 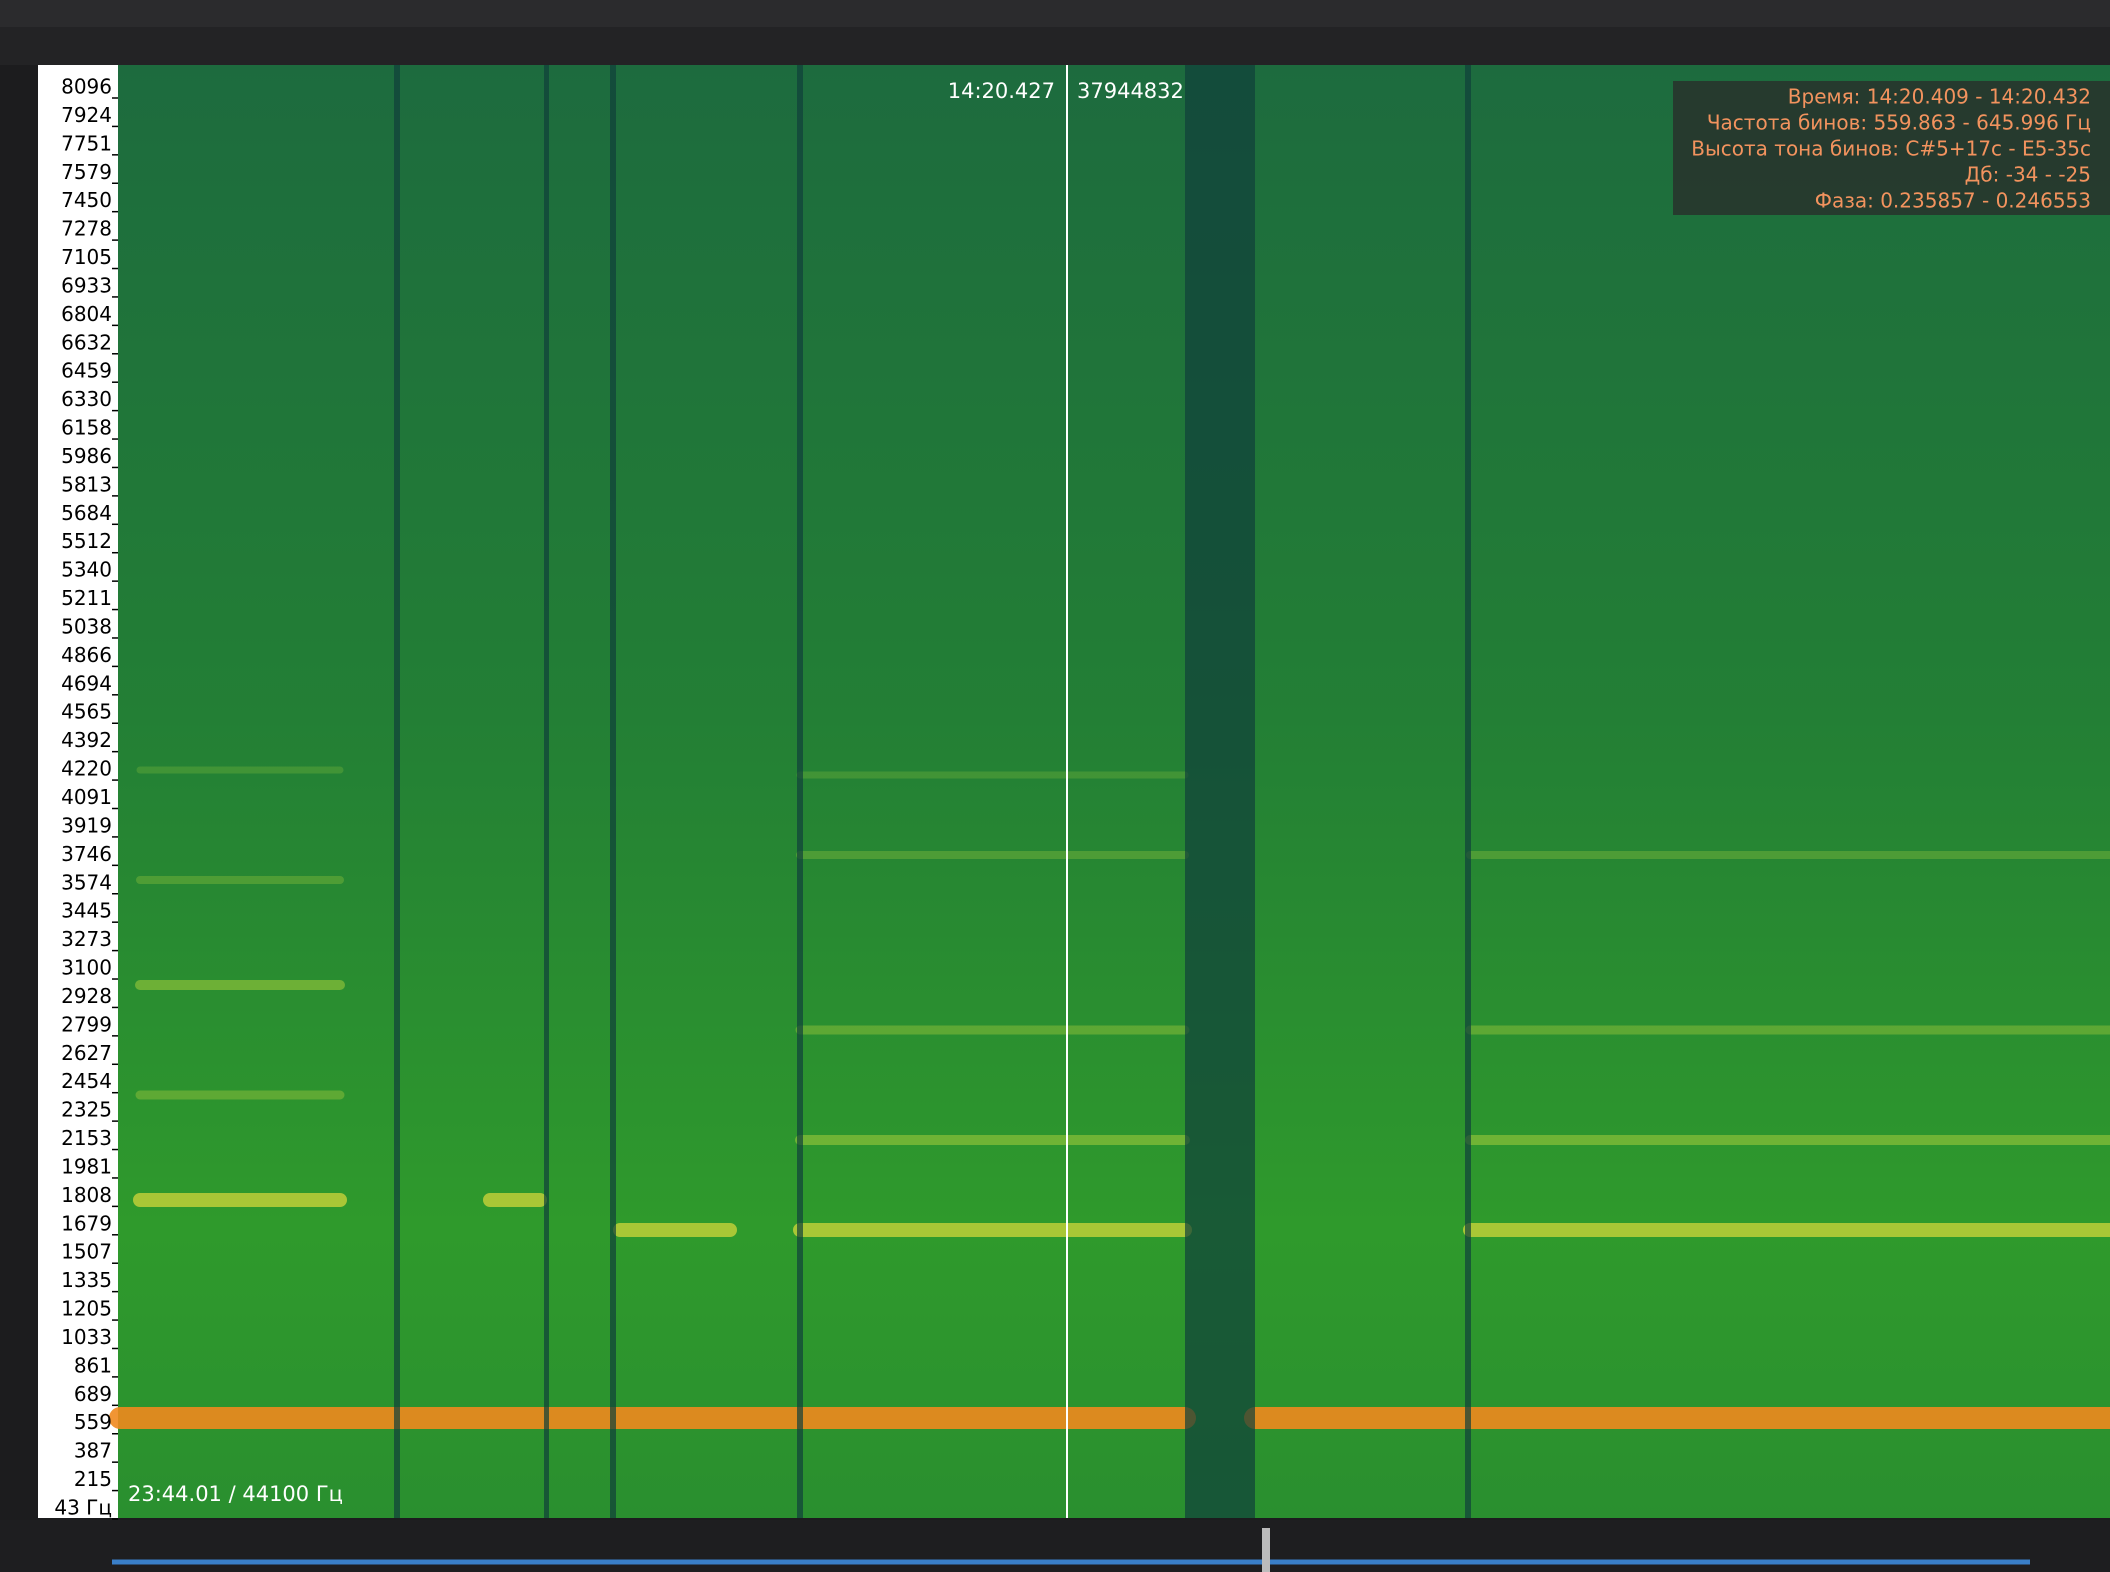 I want to click on axis-label: 1679, so click(x=86, y=1223).